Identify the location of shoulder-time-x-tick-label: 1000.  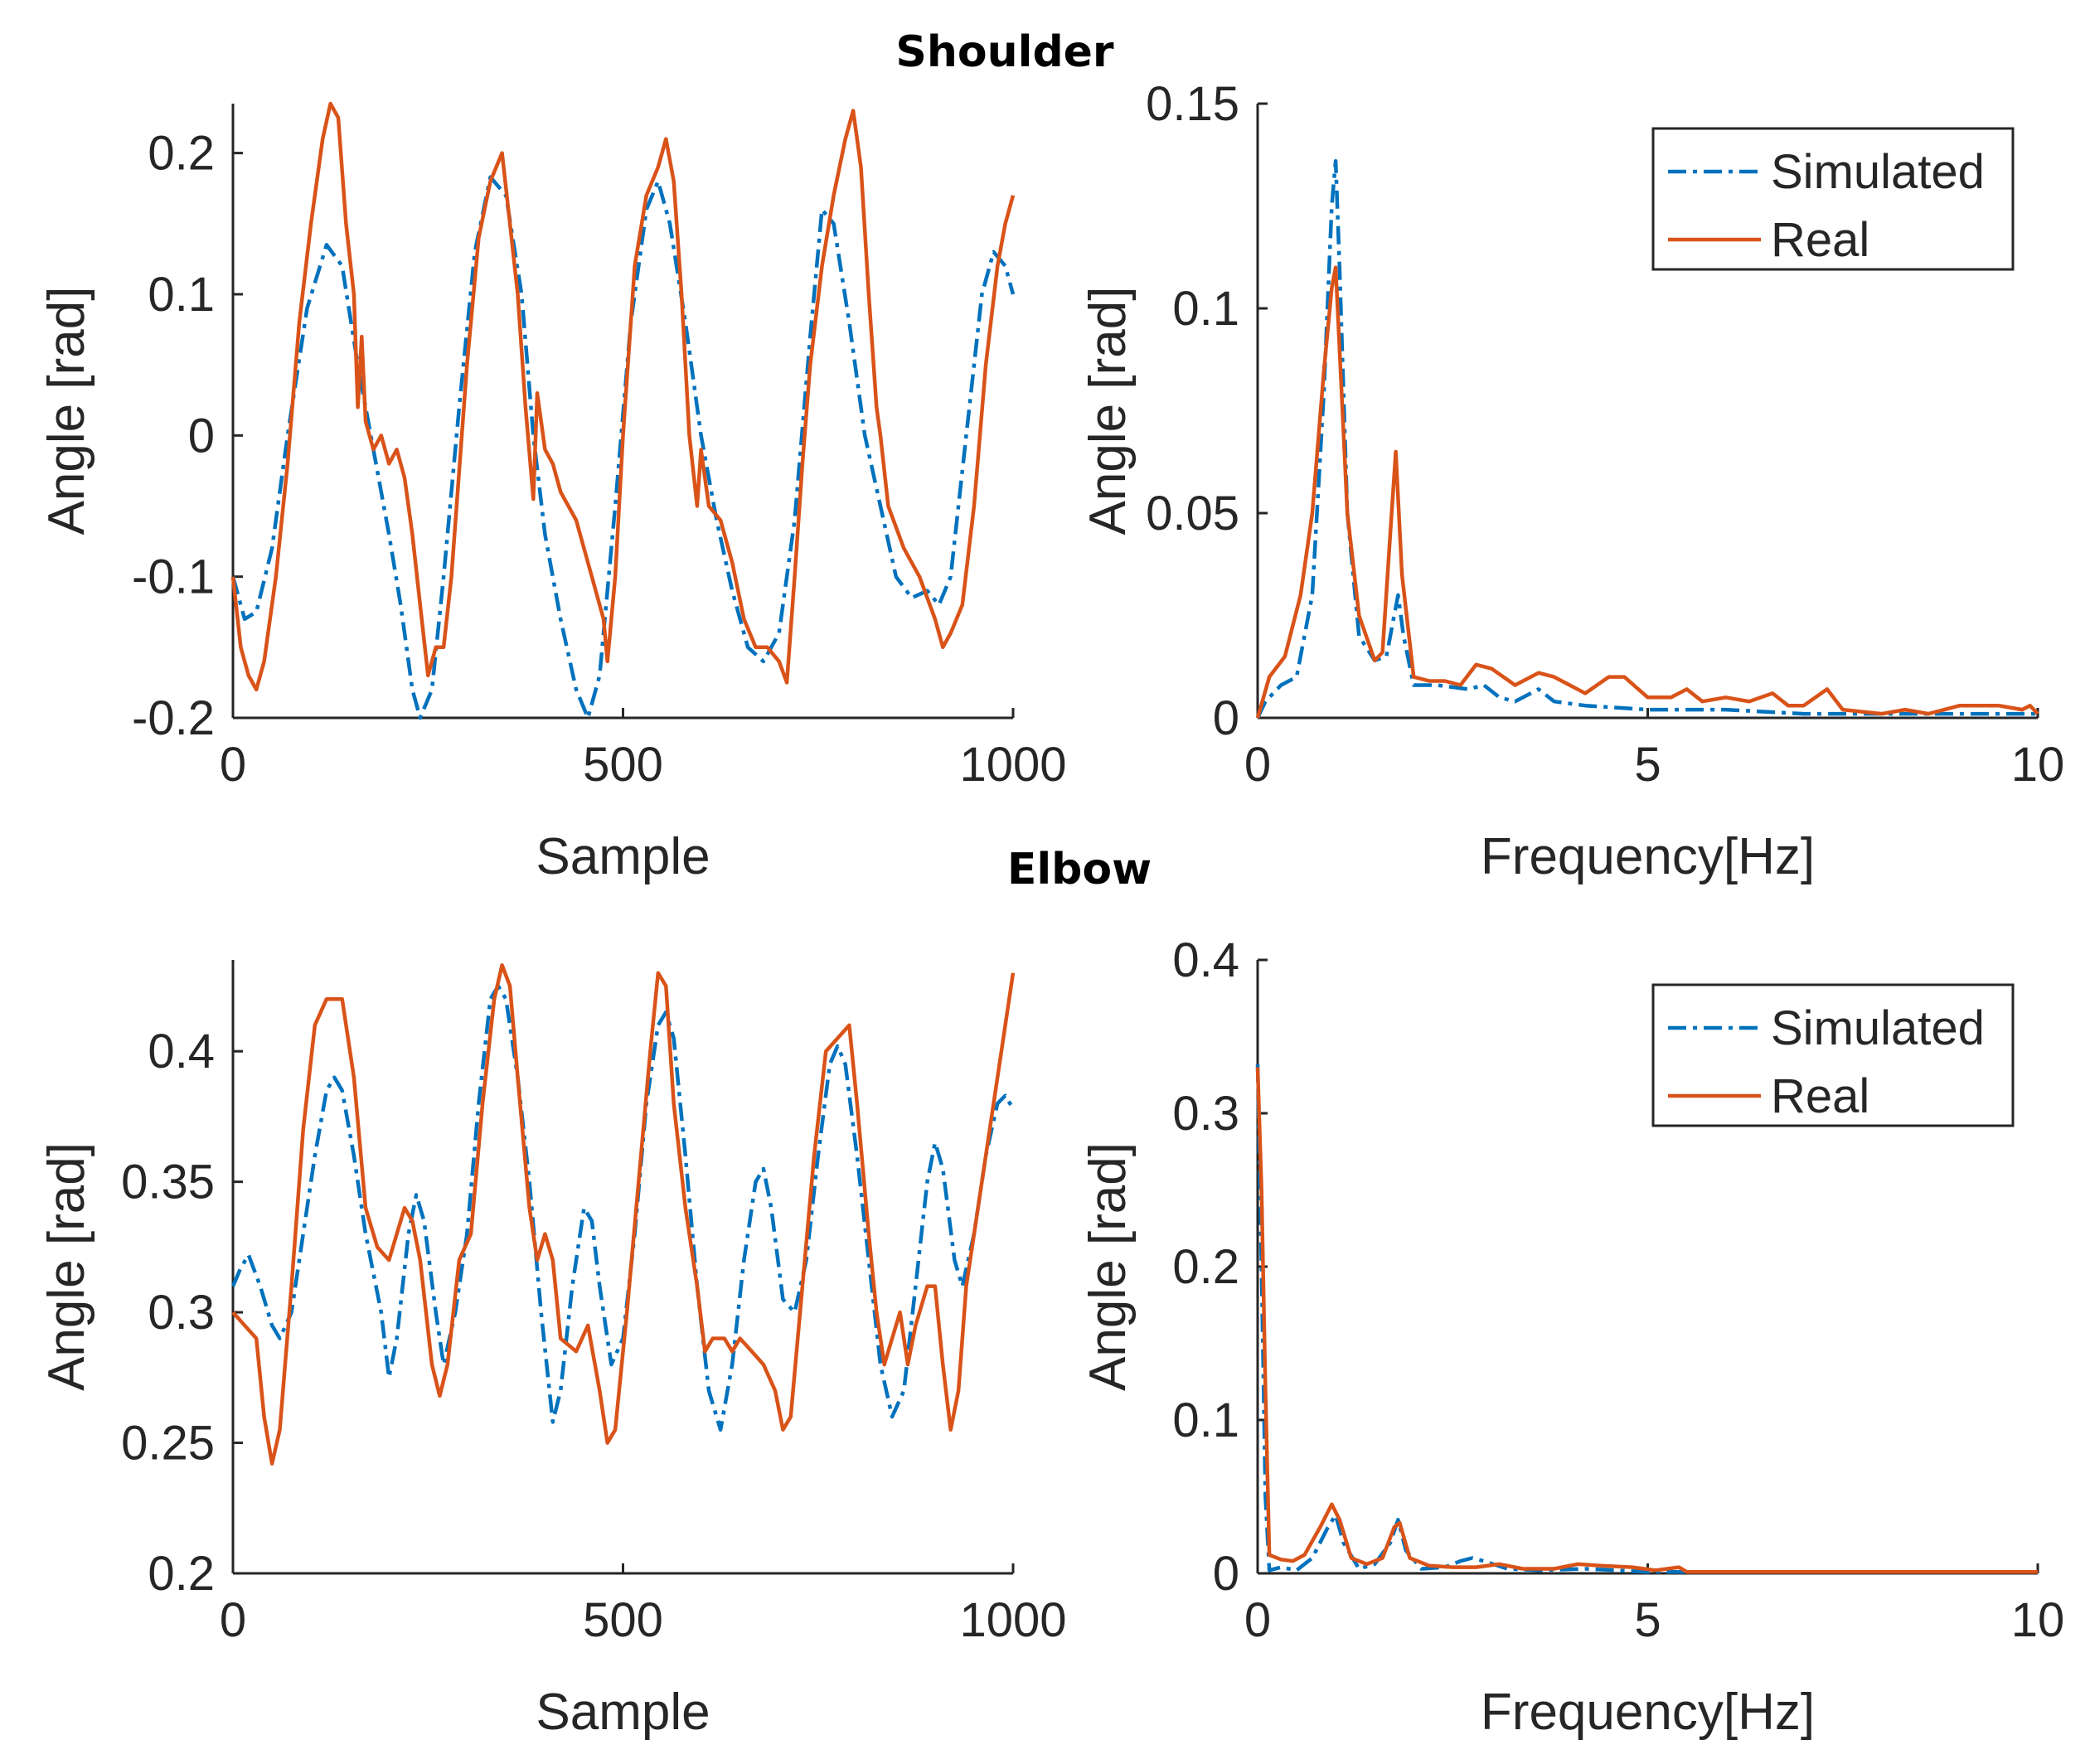
(1012, 765).